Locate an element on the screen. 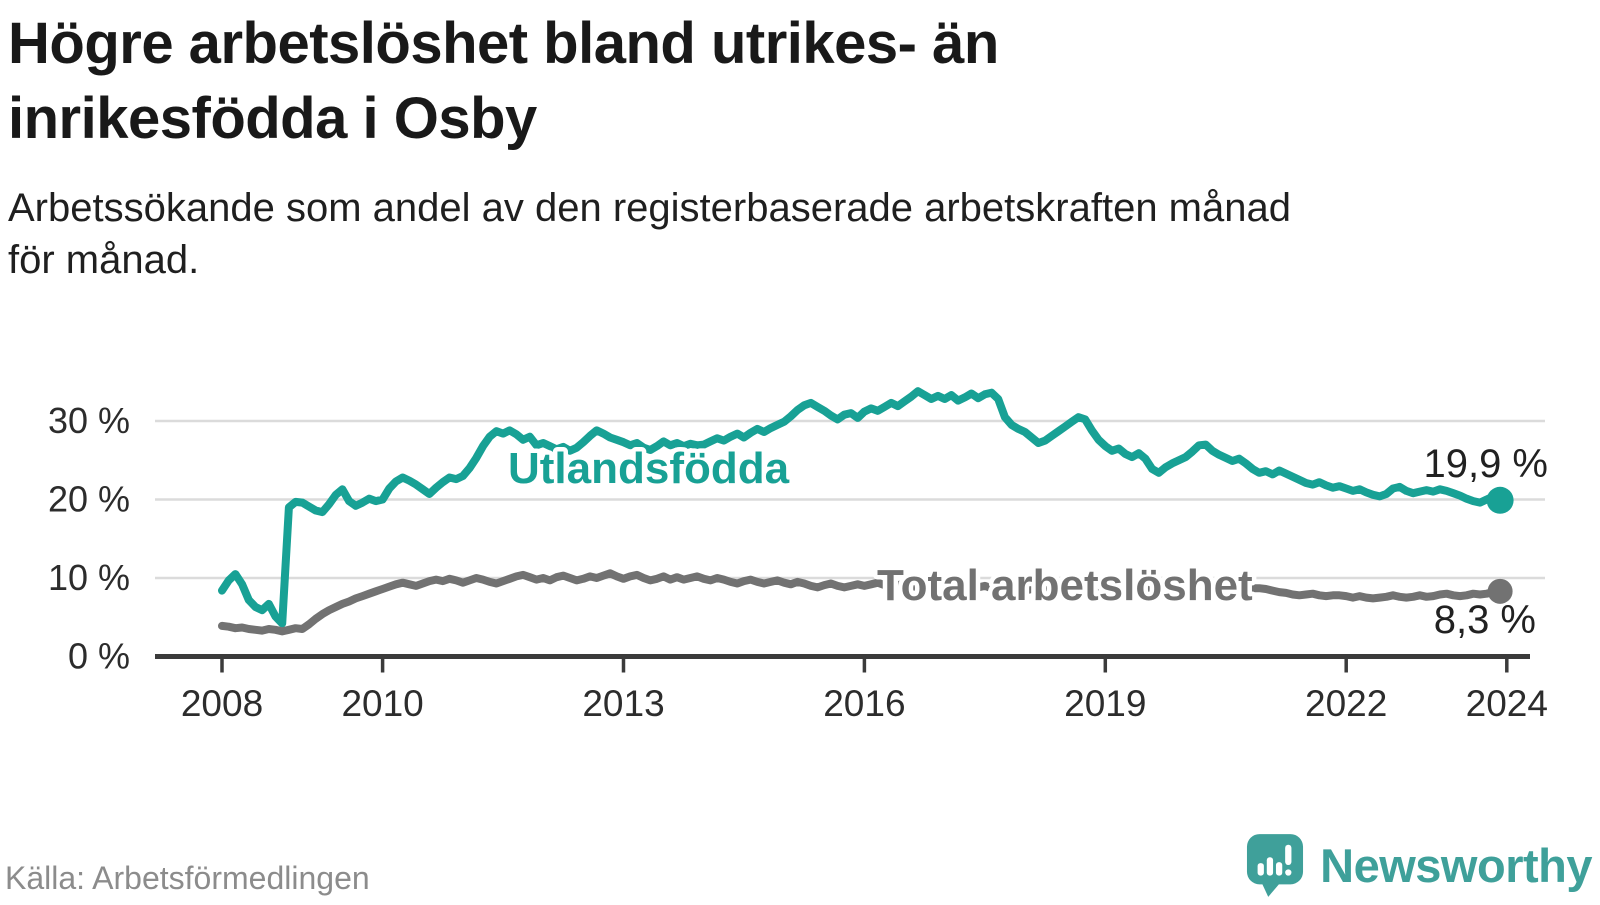  x-tick-label-2019: 2019 is located at coordinates (1105, 703).